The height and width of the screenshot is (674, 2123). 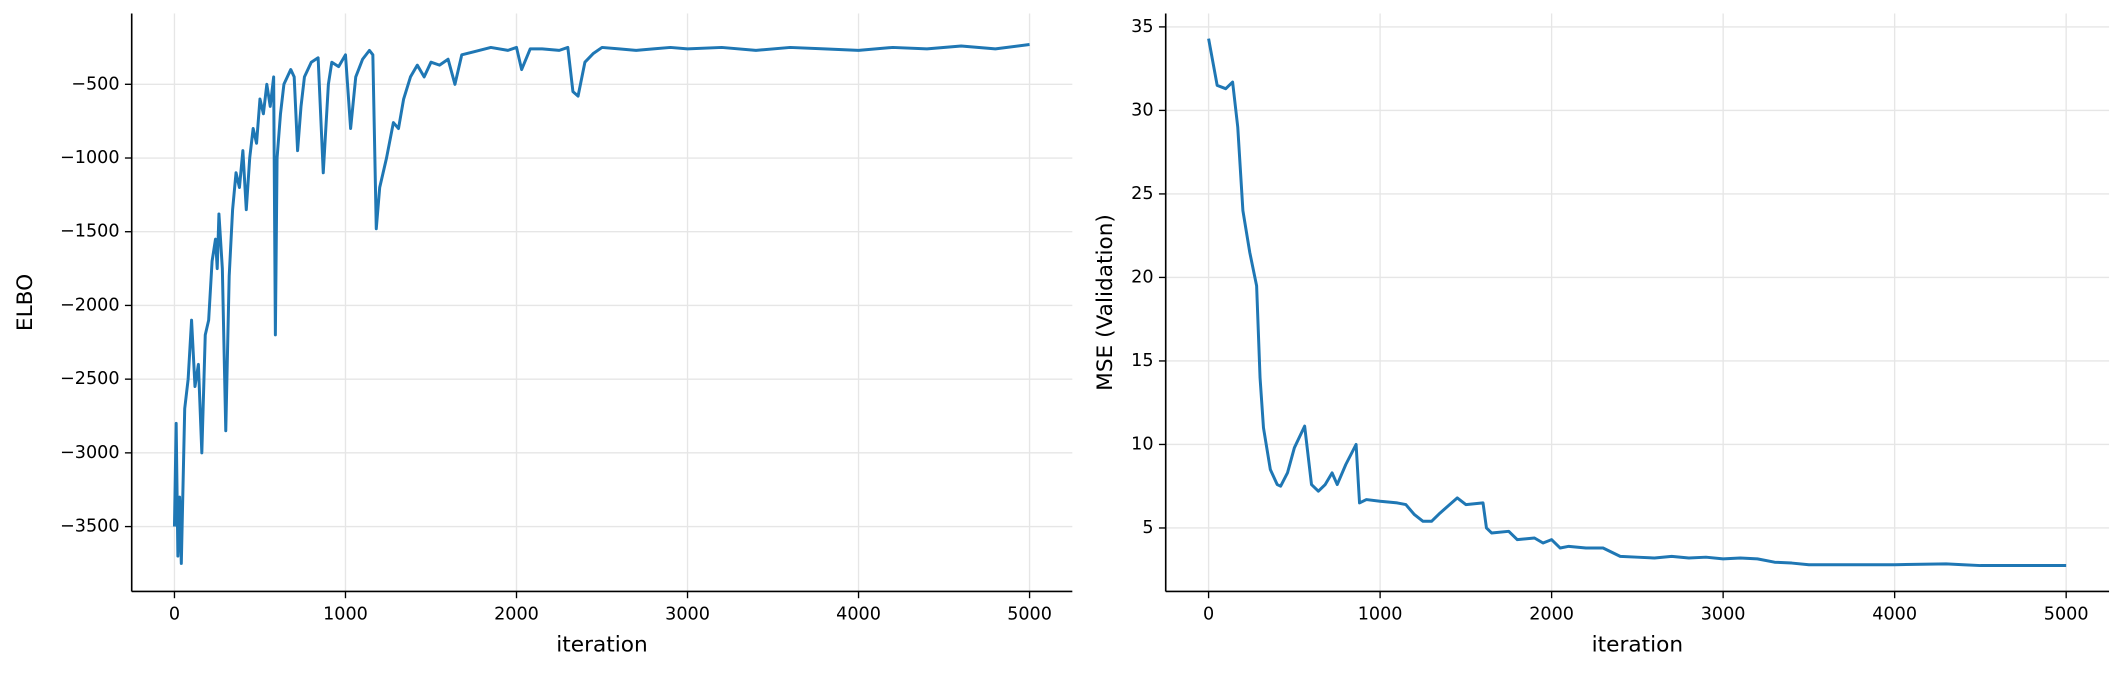 What do you see at coordinates (1142, 277) in the screenshot?
I see `y-tick-label: 20` at bounding box center [1142, 277].